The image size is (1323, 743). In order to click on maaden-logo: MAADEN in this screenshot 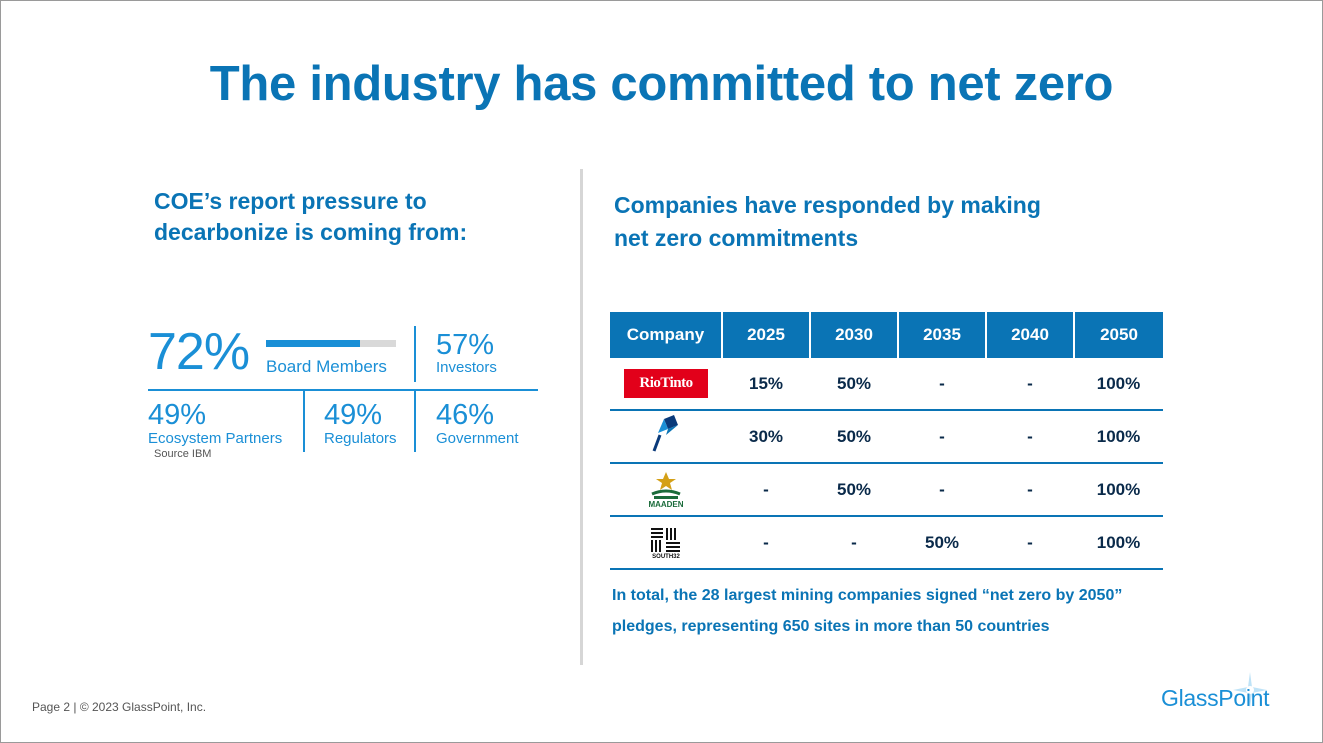, I will do `click(666, 490)`.